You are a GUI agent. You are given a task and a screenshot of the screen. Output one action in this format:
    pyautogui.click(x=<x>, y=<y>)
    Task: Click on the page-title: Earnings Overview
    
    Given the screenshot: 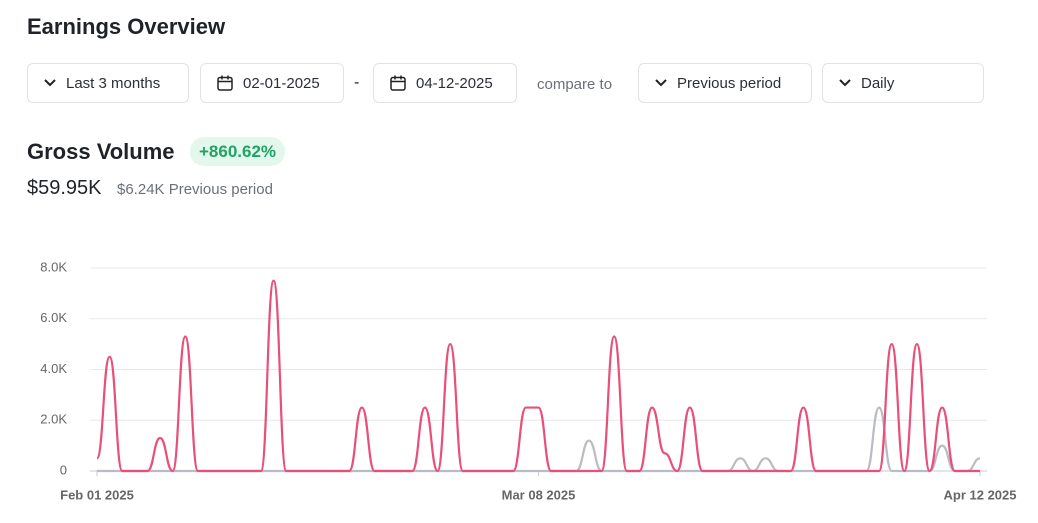 What is the action you would take?
    pyautogui.click(x=126, y=26)
    